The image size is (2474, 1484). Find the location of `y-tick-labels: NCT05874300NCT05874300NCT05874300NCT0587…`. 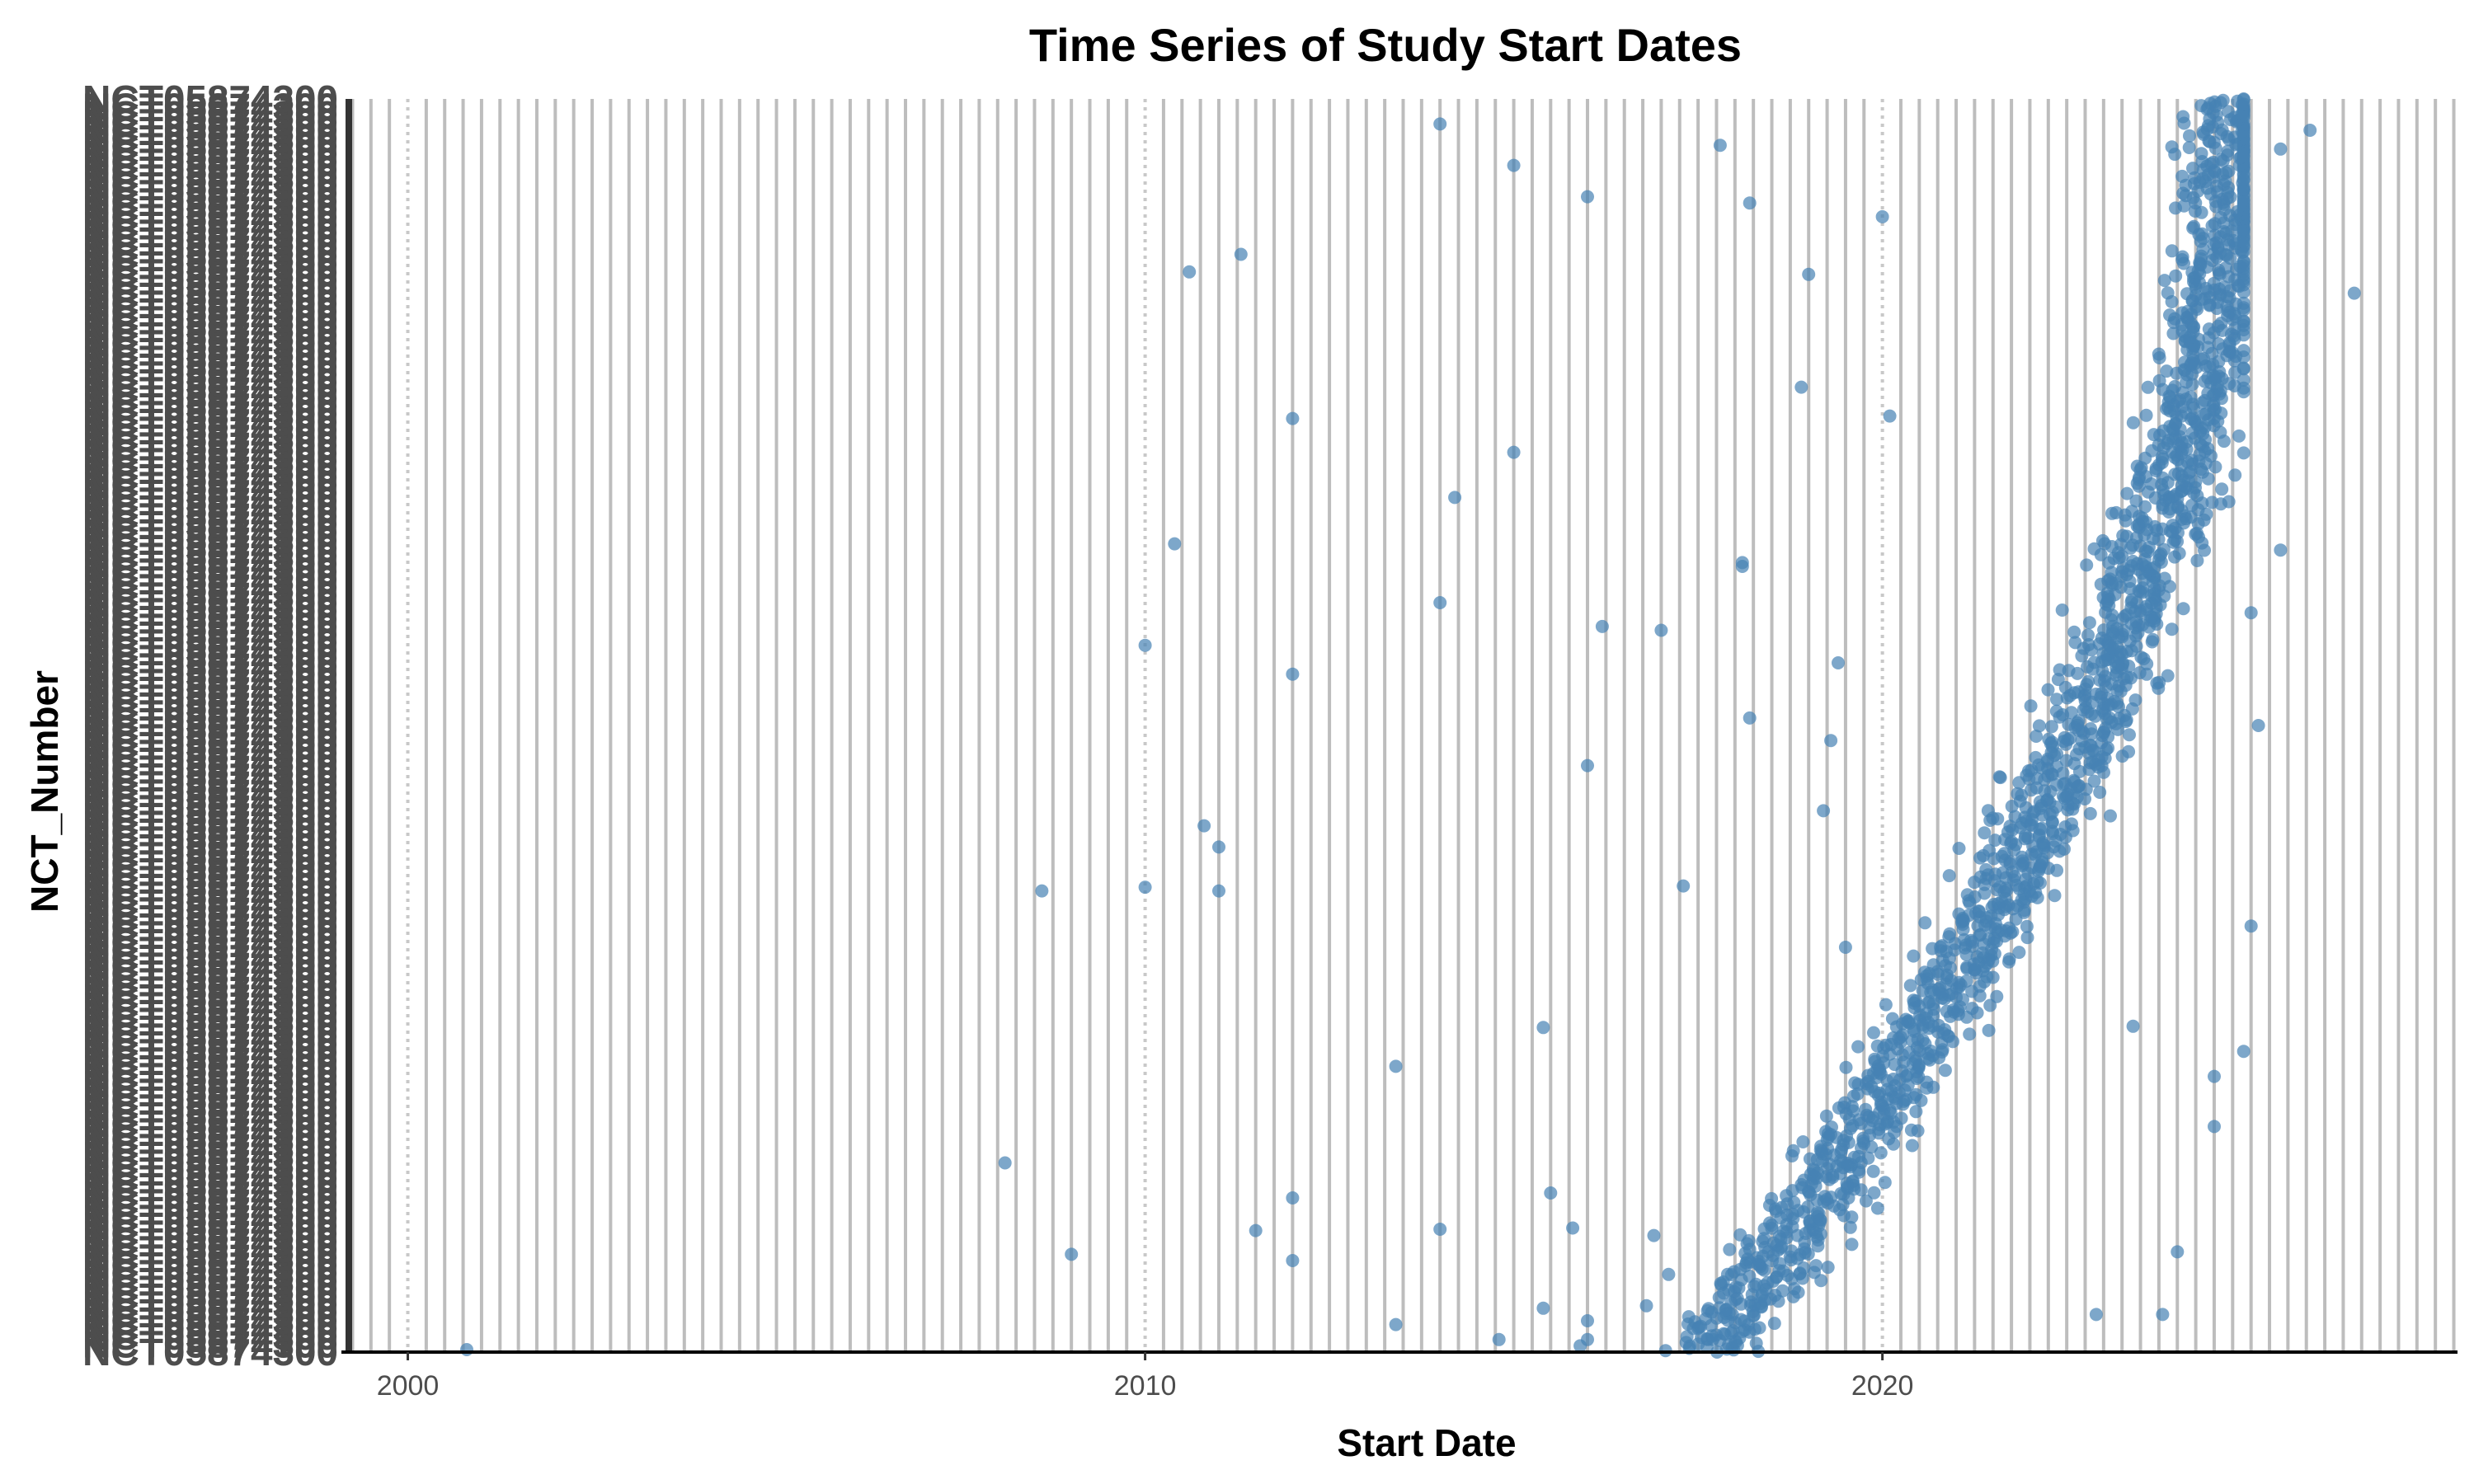

y-tick-labels: NCT05874300NCT05874300NCT05874300NCT0587… is located at coordinates (210, 725).